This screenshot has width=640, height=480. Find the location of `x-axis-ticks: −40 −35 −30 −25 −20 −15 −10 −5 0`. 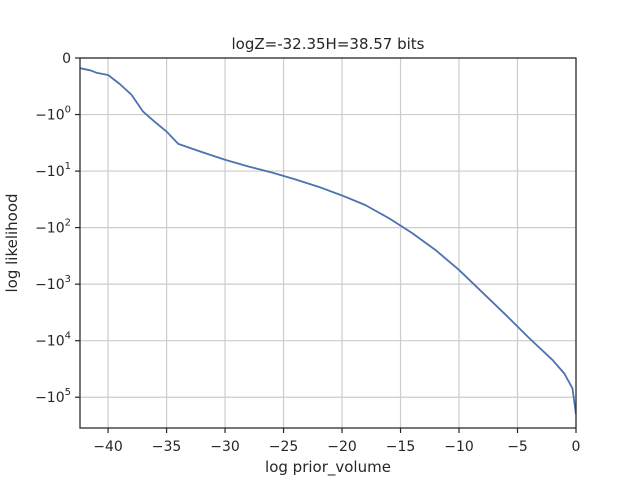

x-axis-ticks: −40 −35 −30 −25 −20 −15 −10 −5 0 is located at coordinates (336, 441).